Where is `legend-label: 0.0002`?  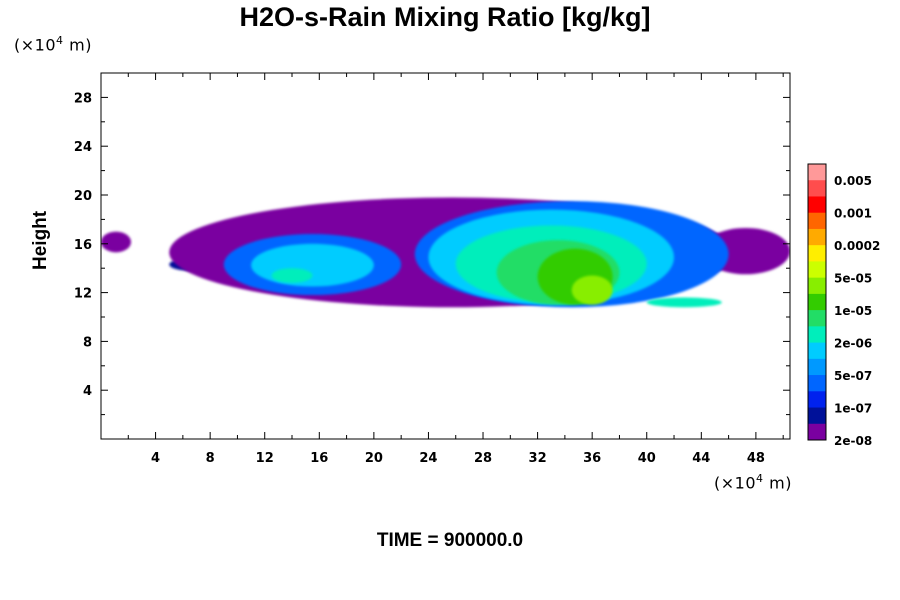
legend-label: 0.0002 is located at coordinates (857, 246).